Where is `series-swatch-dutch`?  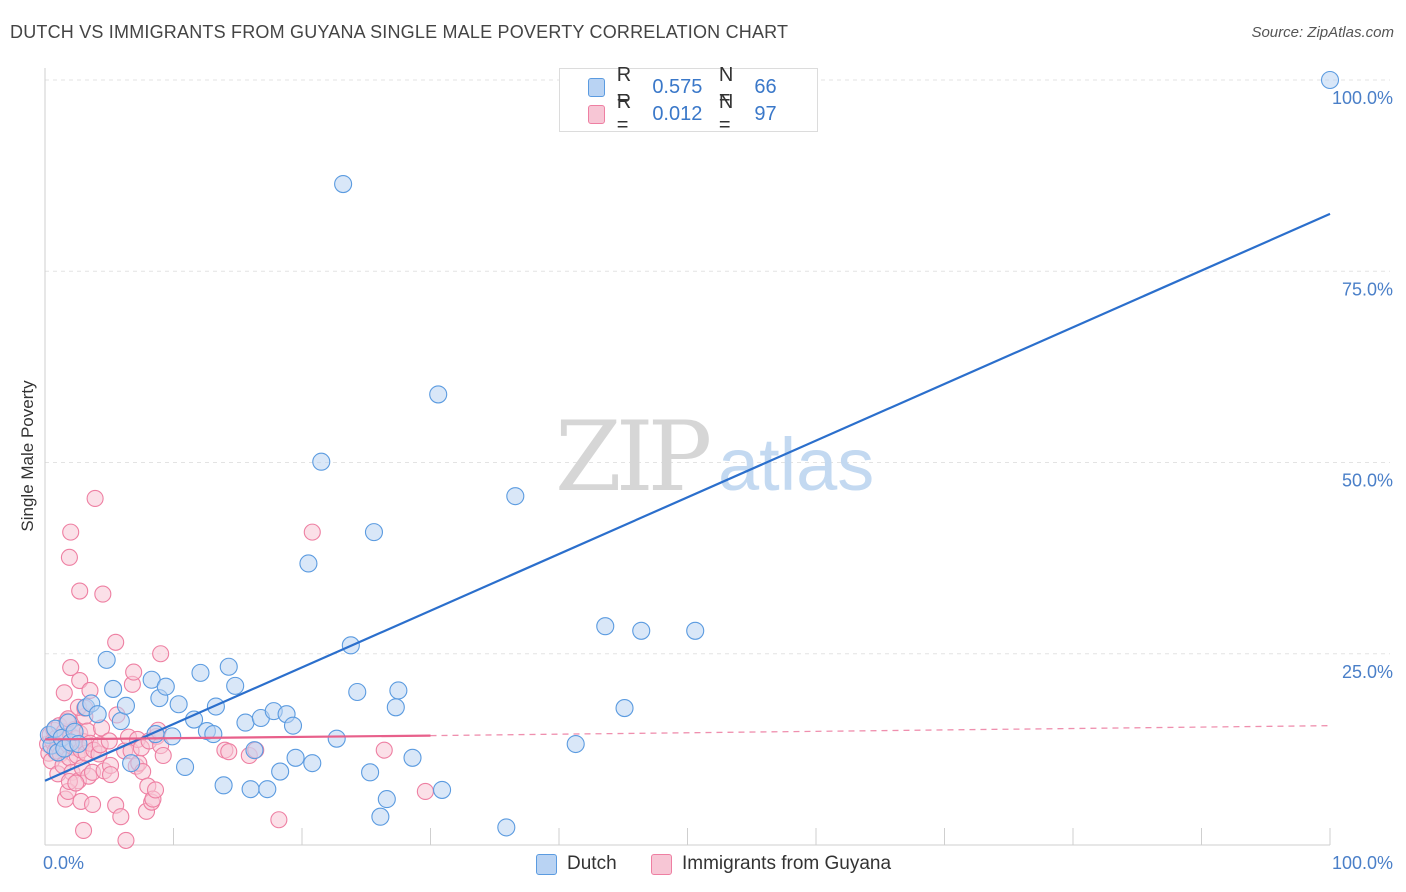
series-swatch-dutch is located at coordinates (546, 864).